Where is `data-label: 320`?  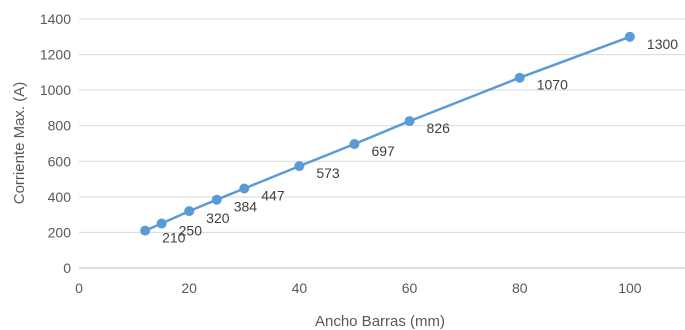
data-label: 320 is located at coordinates (218, 218).